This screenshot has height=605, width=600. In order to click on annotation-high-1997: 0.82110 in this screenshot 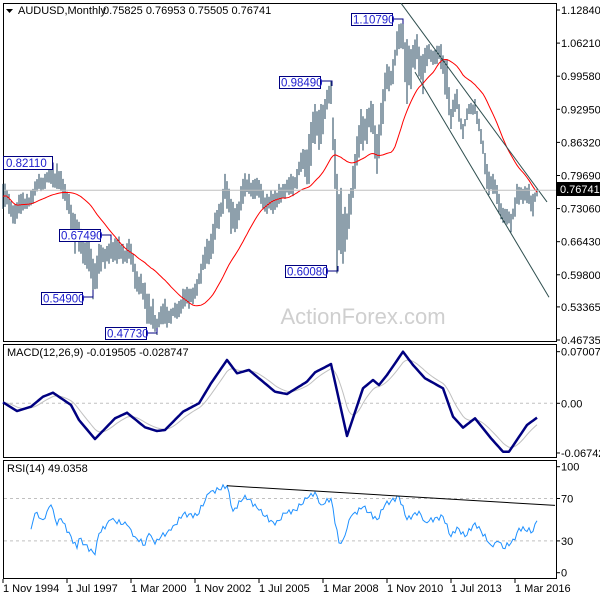, I will do `click(28, 163)`.